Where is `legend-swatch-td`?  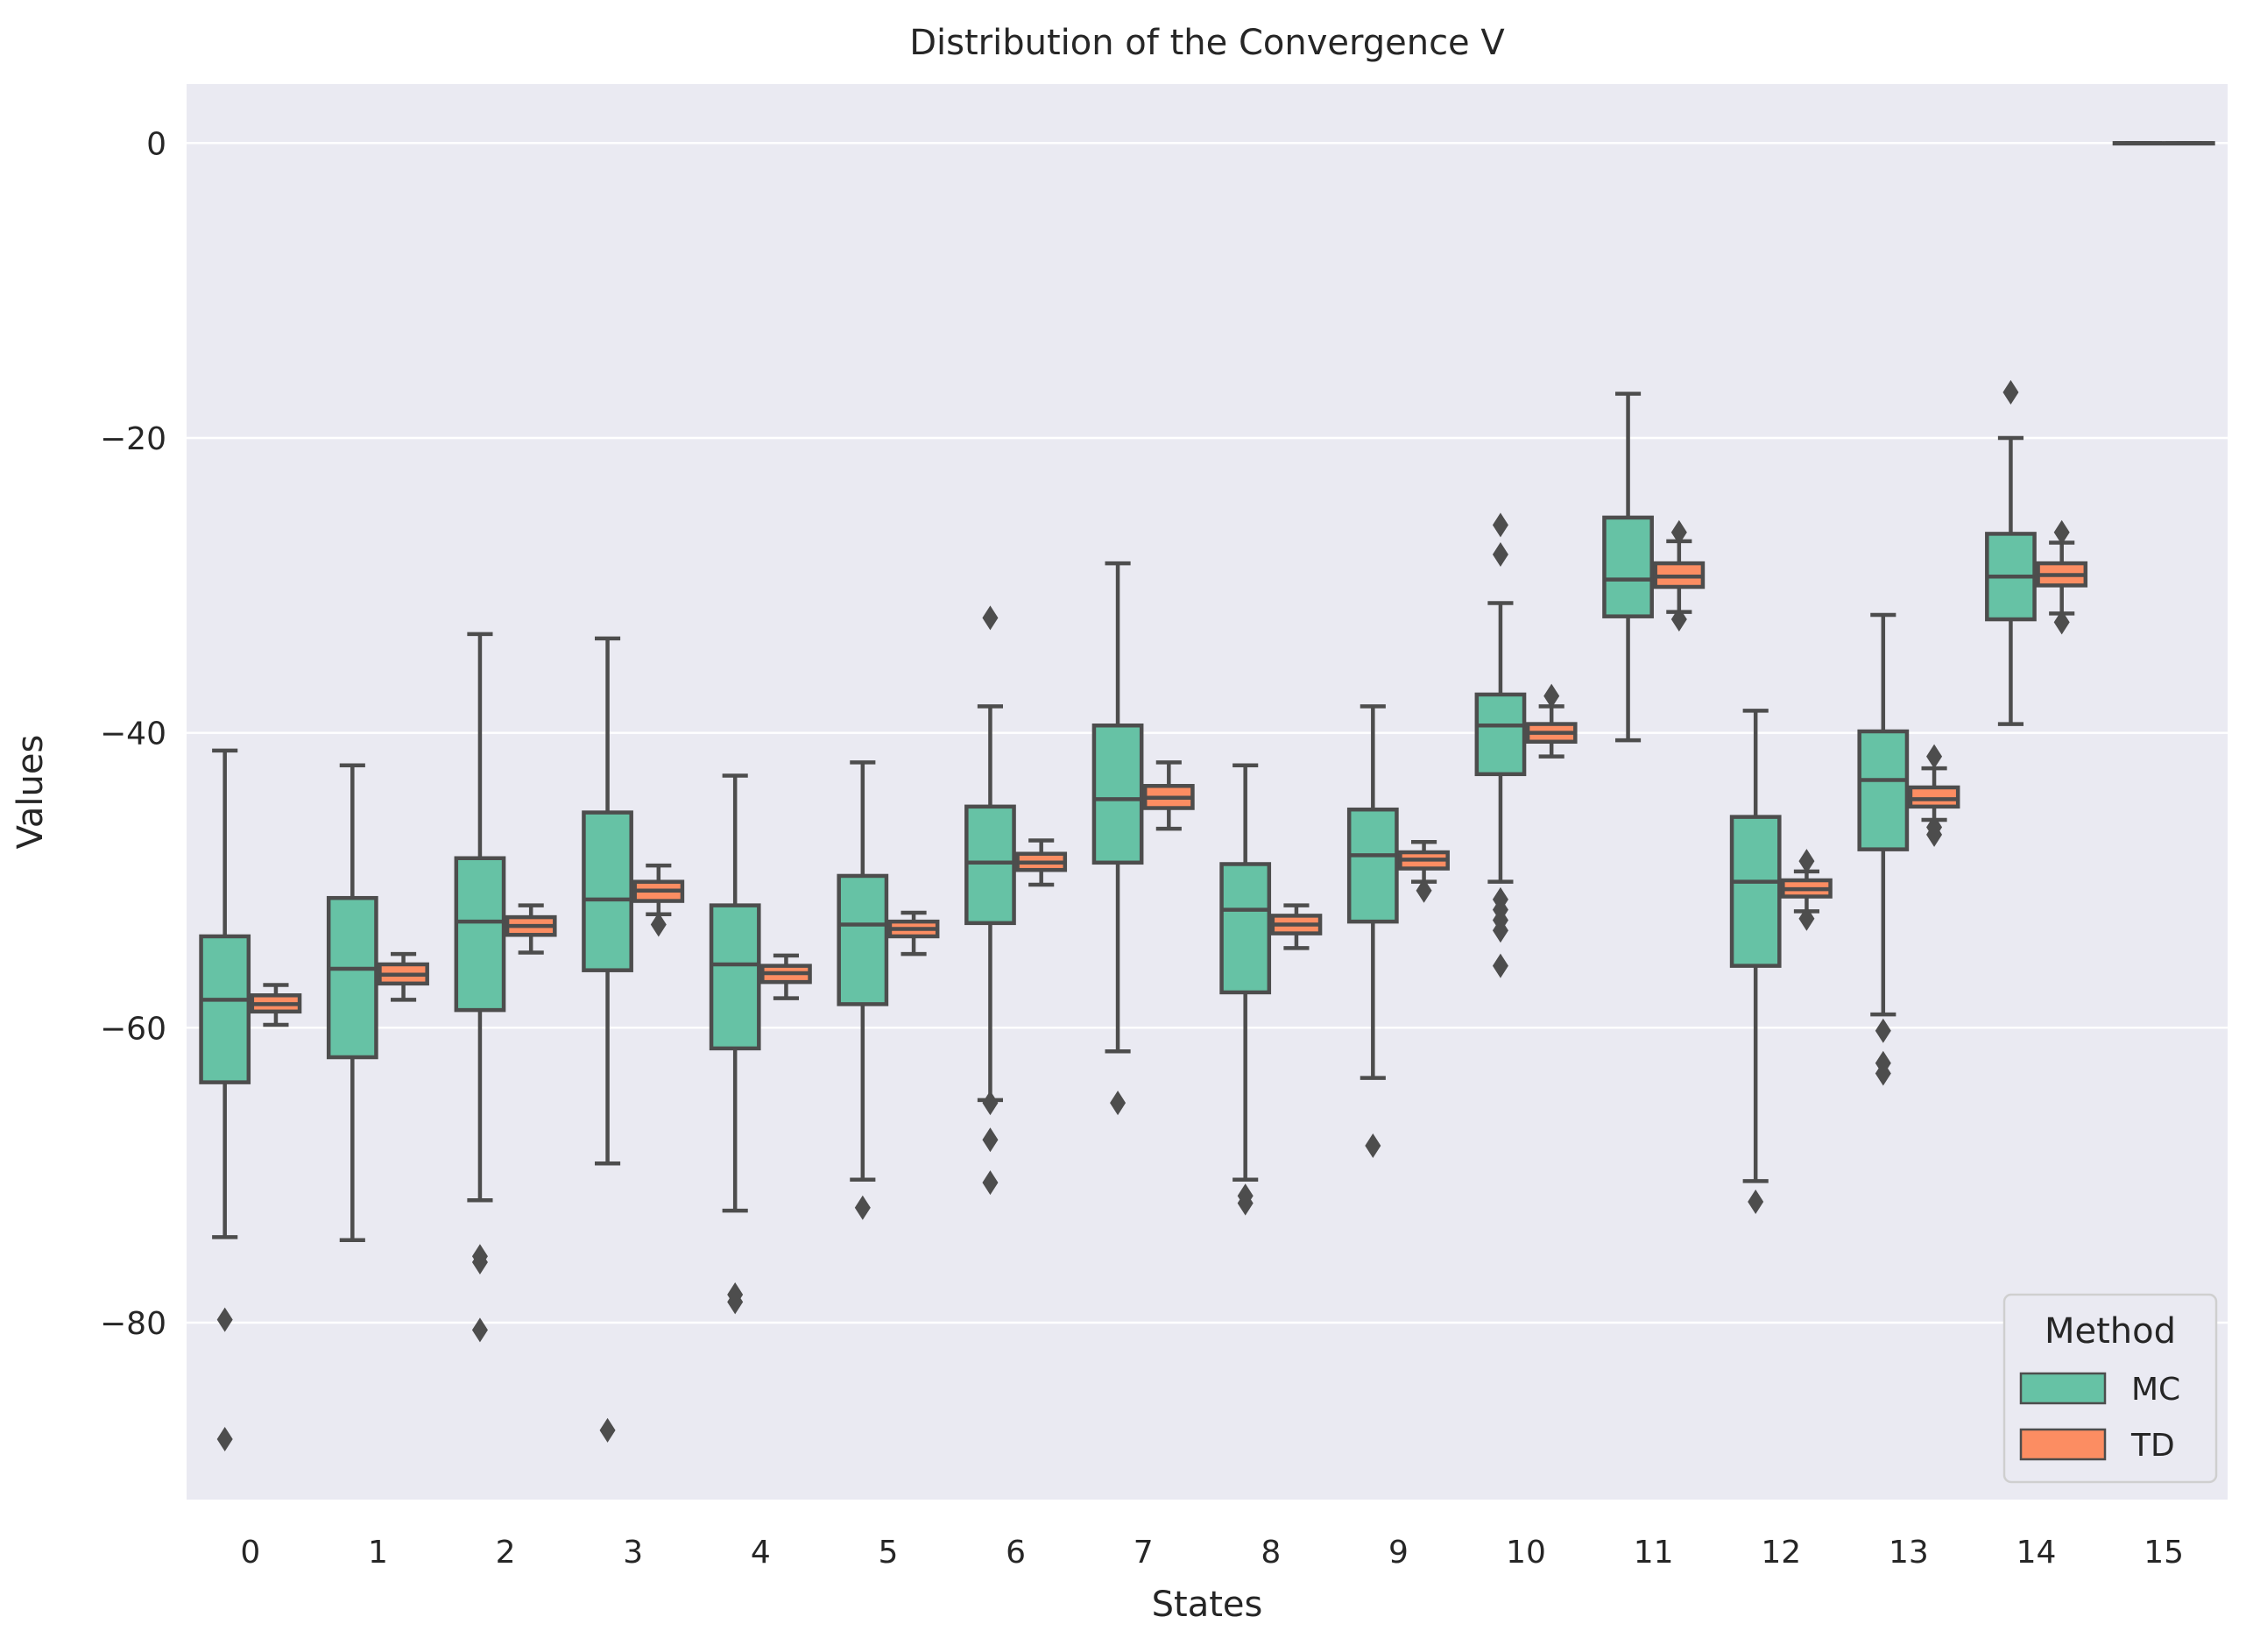
legend-swatch-td is located at coordinates (2063, 1444).